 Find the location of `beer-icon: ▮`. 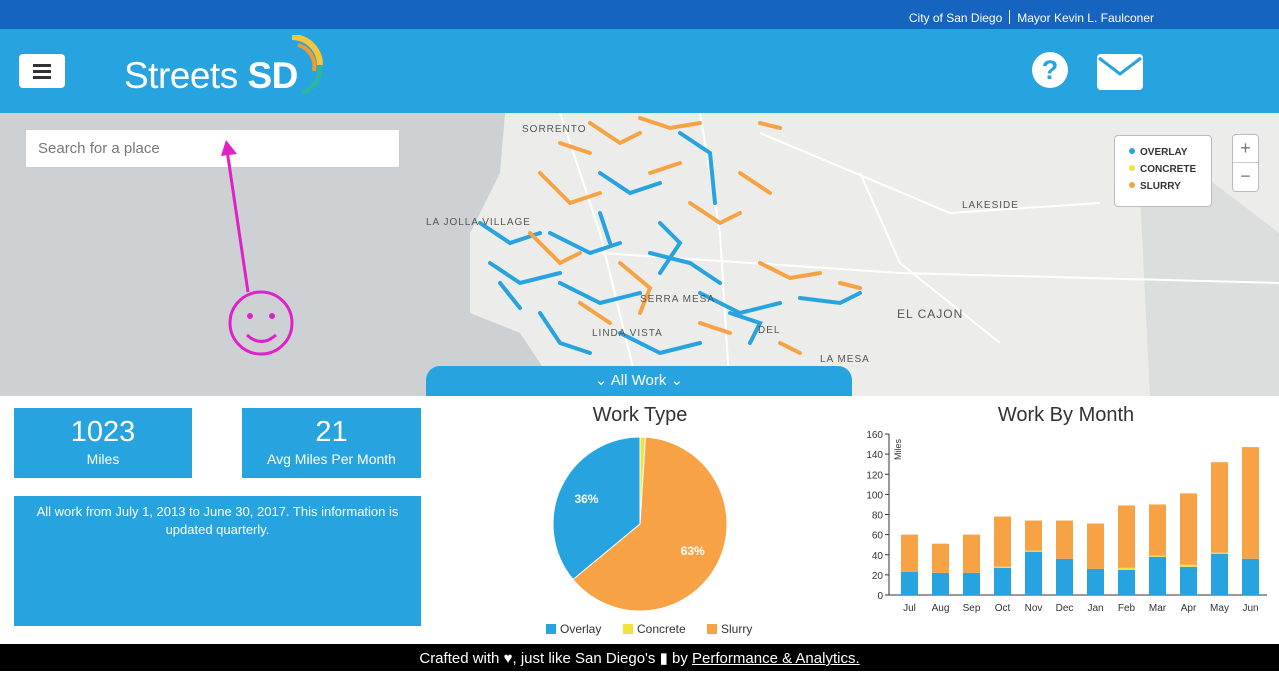

beer-icon: ▮ is located at coordinates (663, 658).